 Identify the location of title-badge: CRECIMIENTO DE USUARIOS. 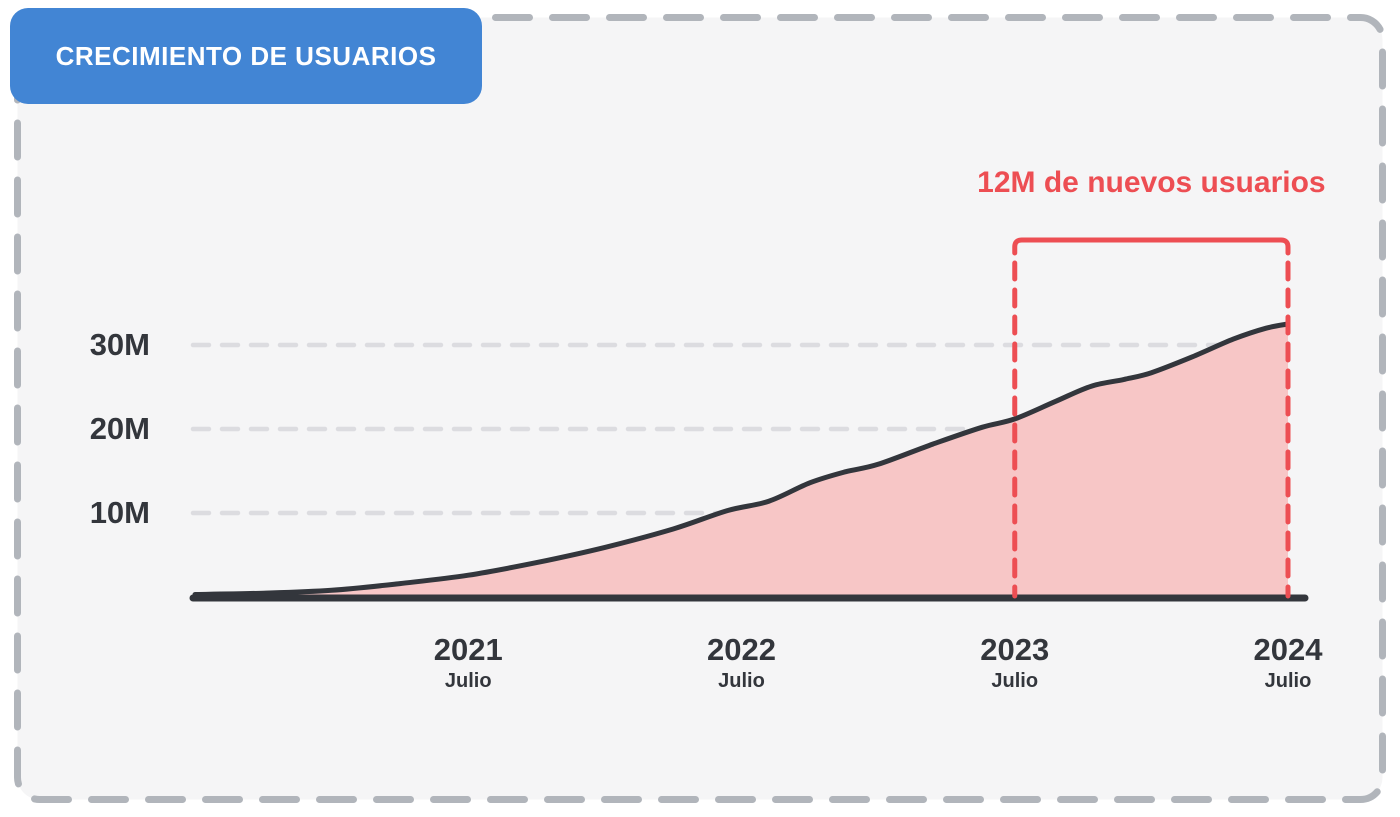
(246, 56).